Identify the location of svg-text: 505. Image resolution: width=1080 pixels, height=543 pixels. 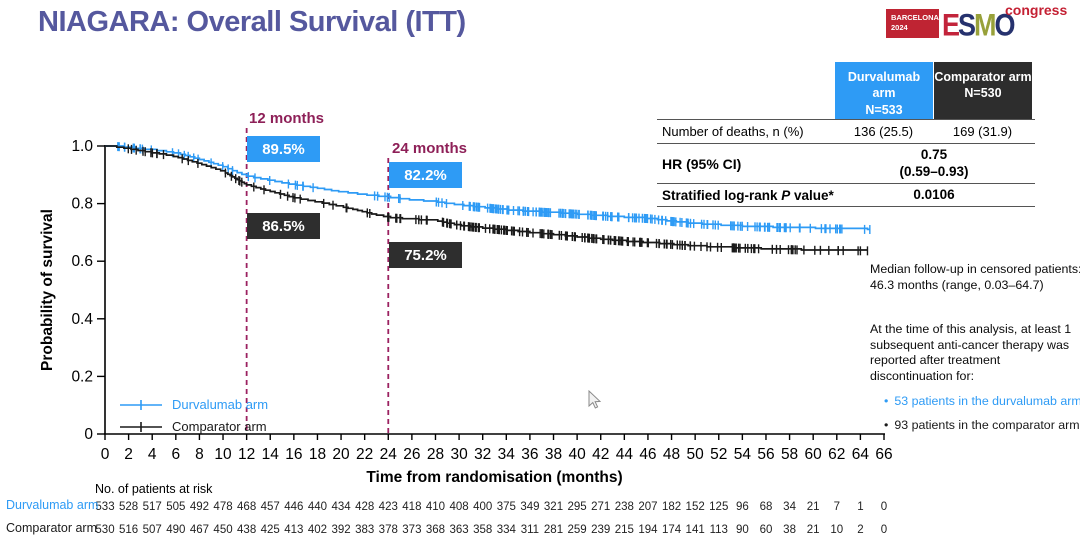
(175, 507).